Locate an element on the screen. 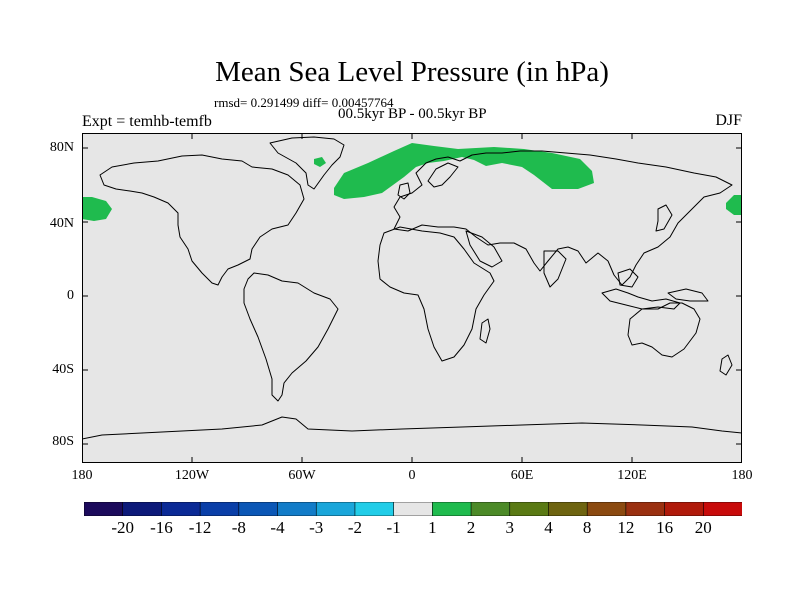 The width and height of the screenshot is (800, 600). colorbar-label: 8 is located at coordinates (587, 527).